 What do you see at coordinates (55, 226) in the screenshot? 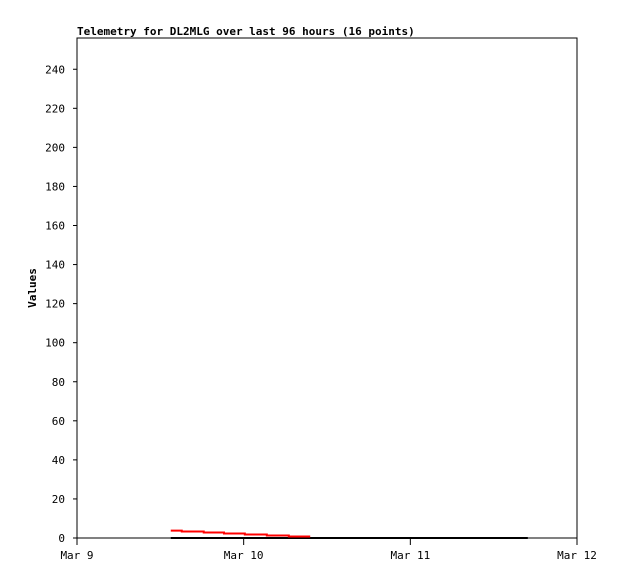
I see `y-tick-label: 160` at bounding box center [55, 226].